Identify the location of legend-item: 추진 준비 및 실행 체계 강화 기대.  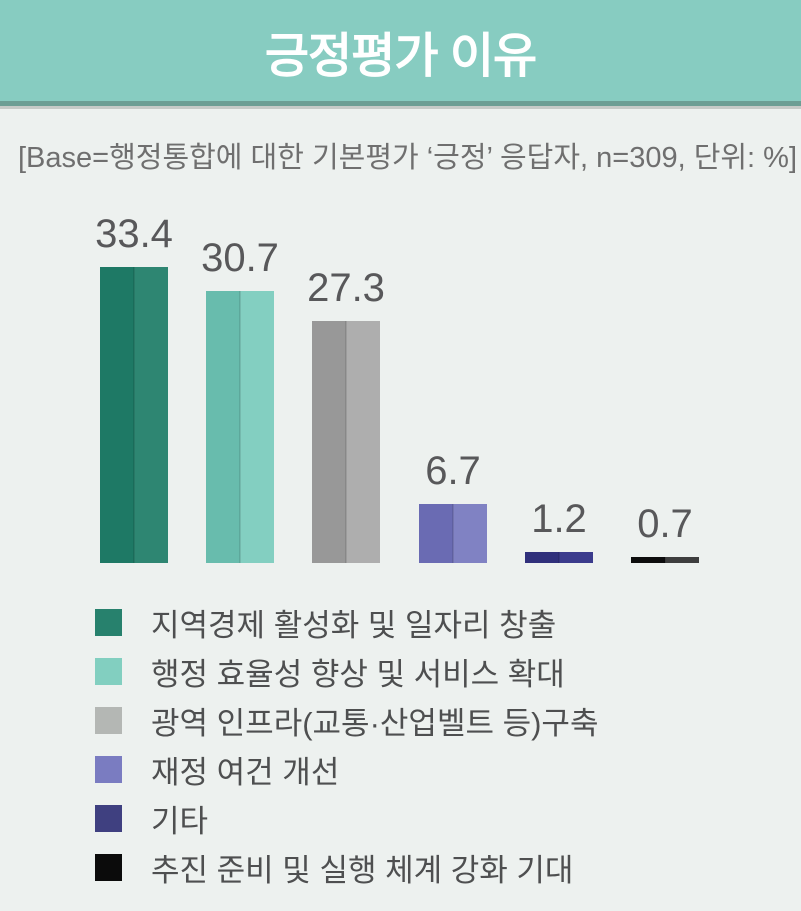
(334, 869).